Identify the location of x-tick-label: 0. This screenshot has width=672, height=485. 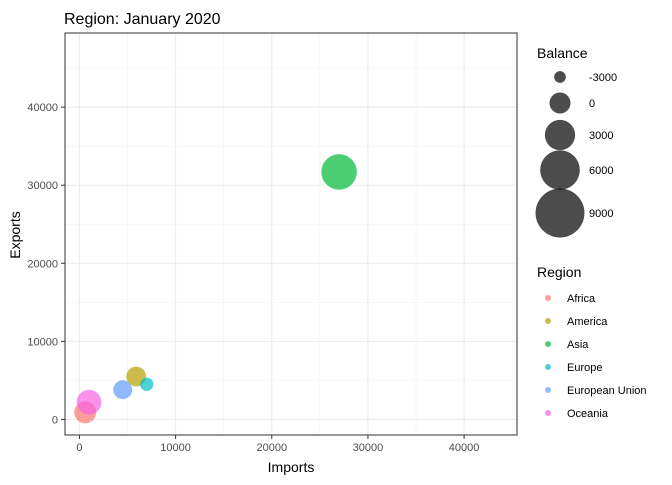
(79, 448).